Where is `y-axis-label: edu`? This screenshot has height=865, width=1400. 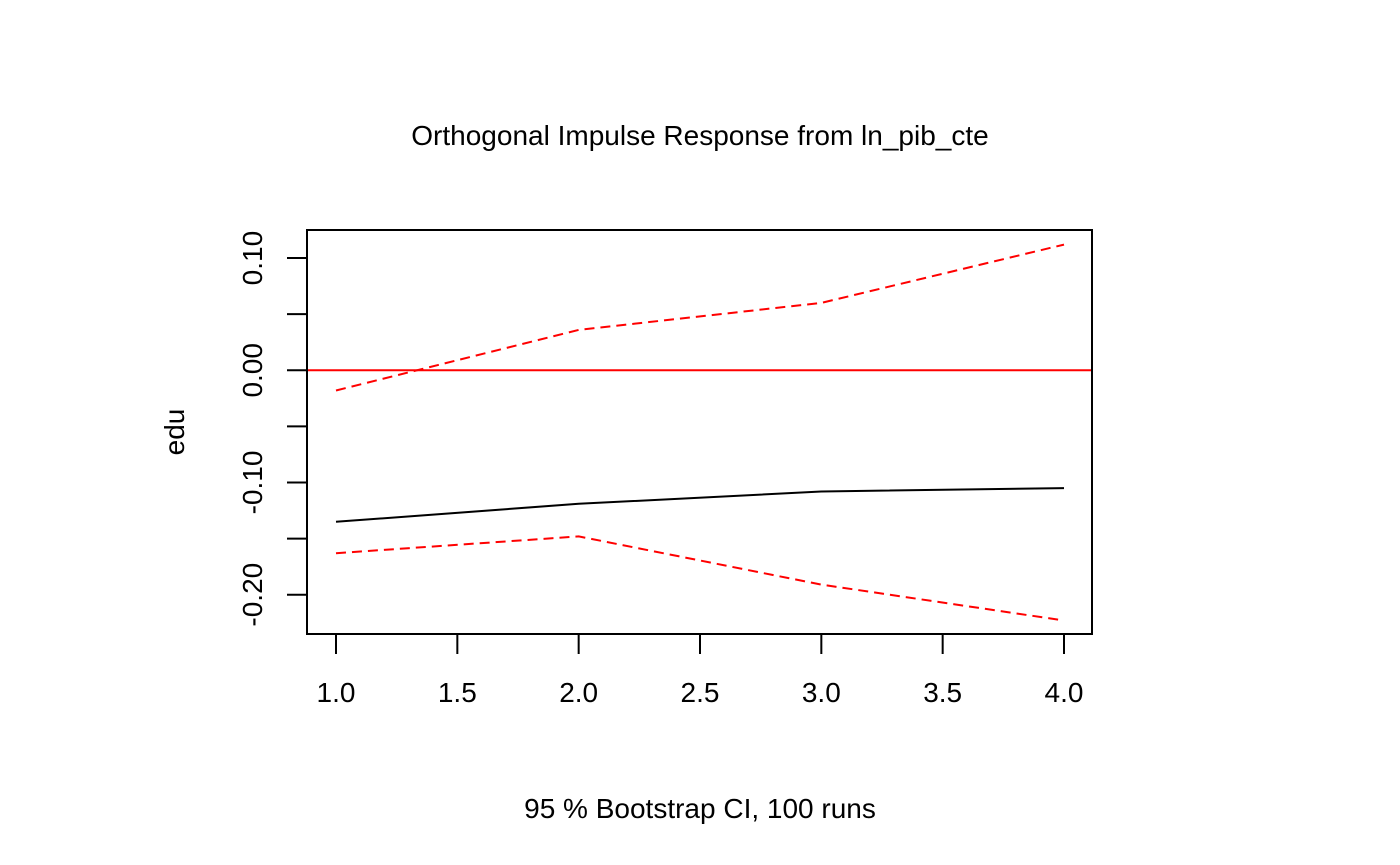 y-axis-label: edu is located at coordinates (174, 432).